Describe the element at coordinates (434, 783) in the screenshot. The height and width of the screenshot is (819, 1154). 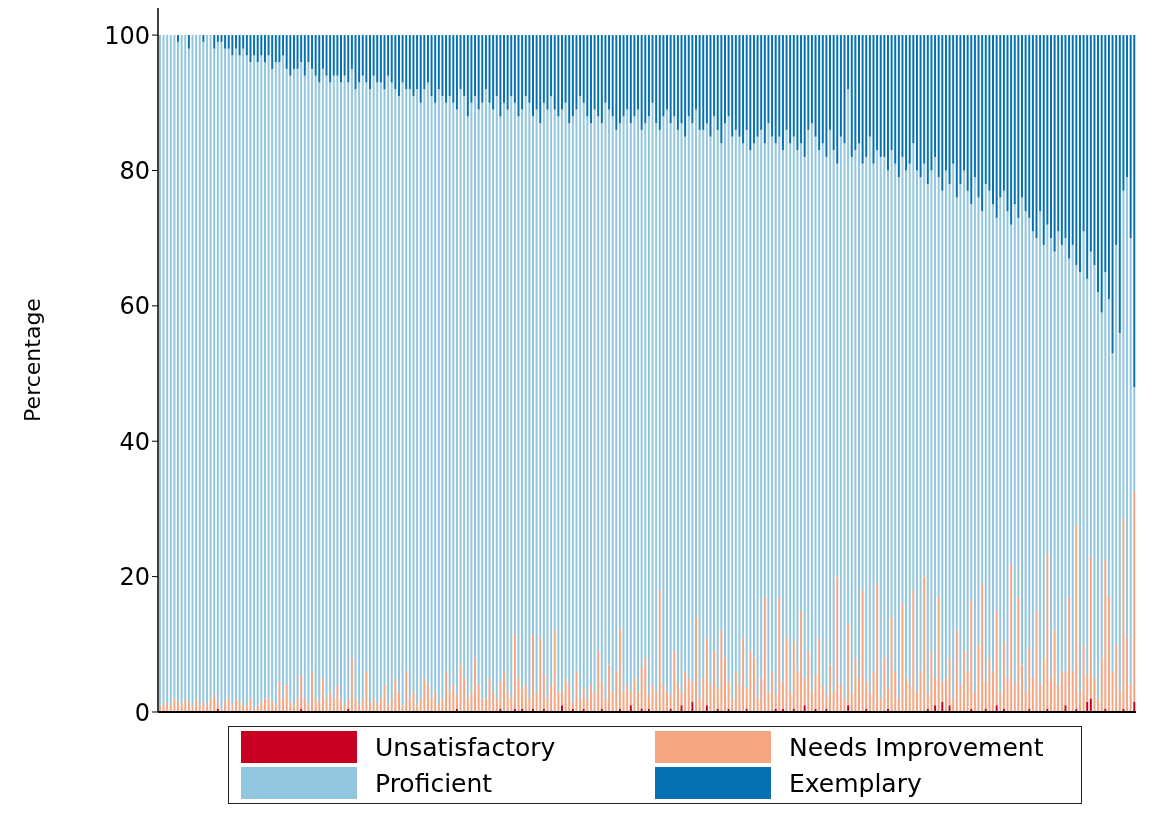
I see `legend-label: Proficient` at that location.